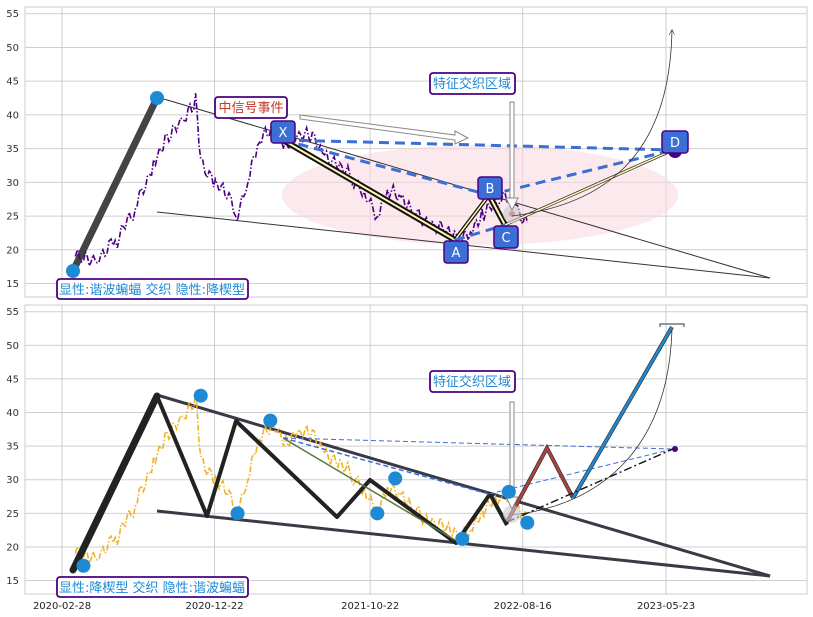 This screenshot has height=617, width=813. What do you see at coordinates (115, 483) in the screenshot?
I see `zigzag-impulse` at bounding box center [115, 483].